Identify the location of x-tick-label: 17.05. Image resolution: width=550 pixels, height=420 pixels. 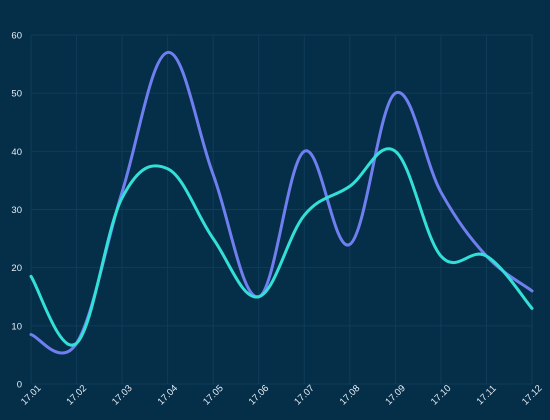
(213, 395).